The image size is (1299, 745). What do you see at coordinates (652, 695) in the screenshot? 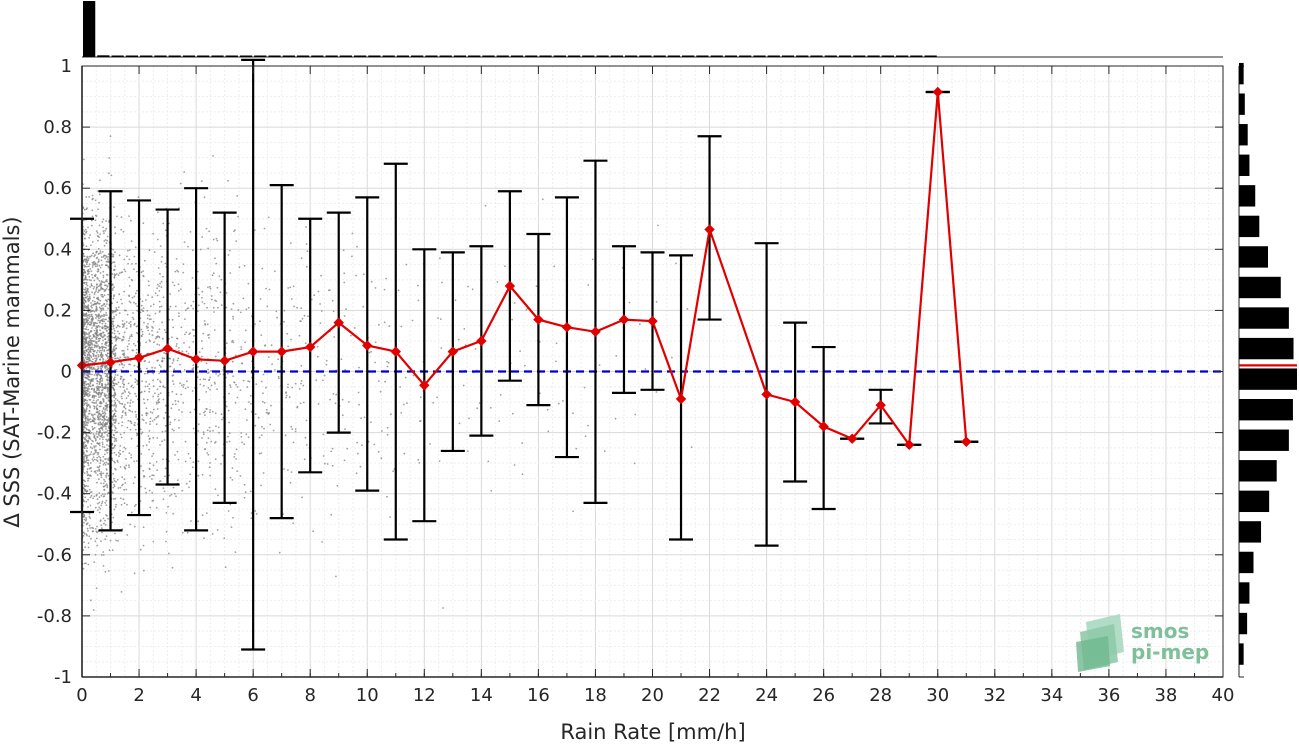
I see `x-tick-label: 20` at bounding box center [652, 695].